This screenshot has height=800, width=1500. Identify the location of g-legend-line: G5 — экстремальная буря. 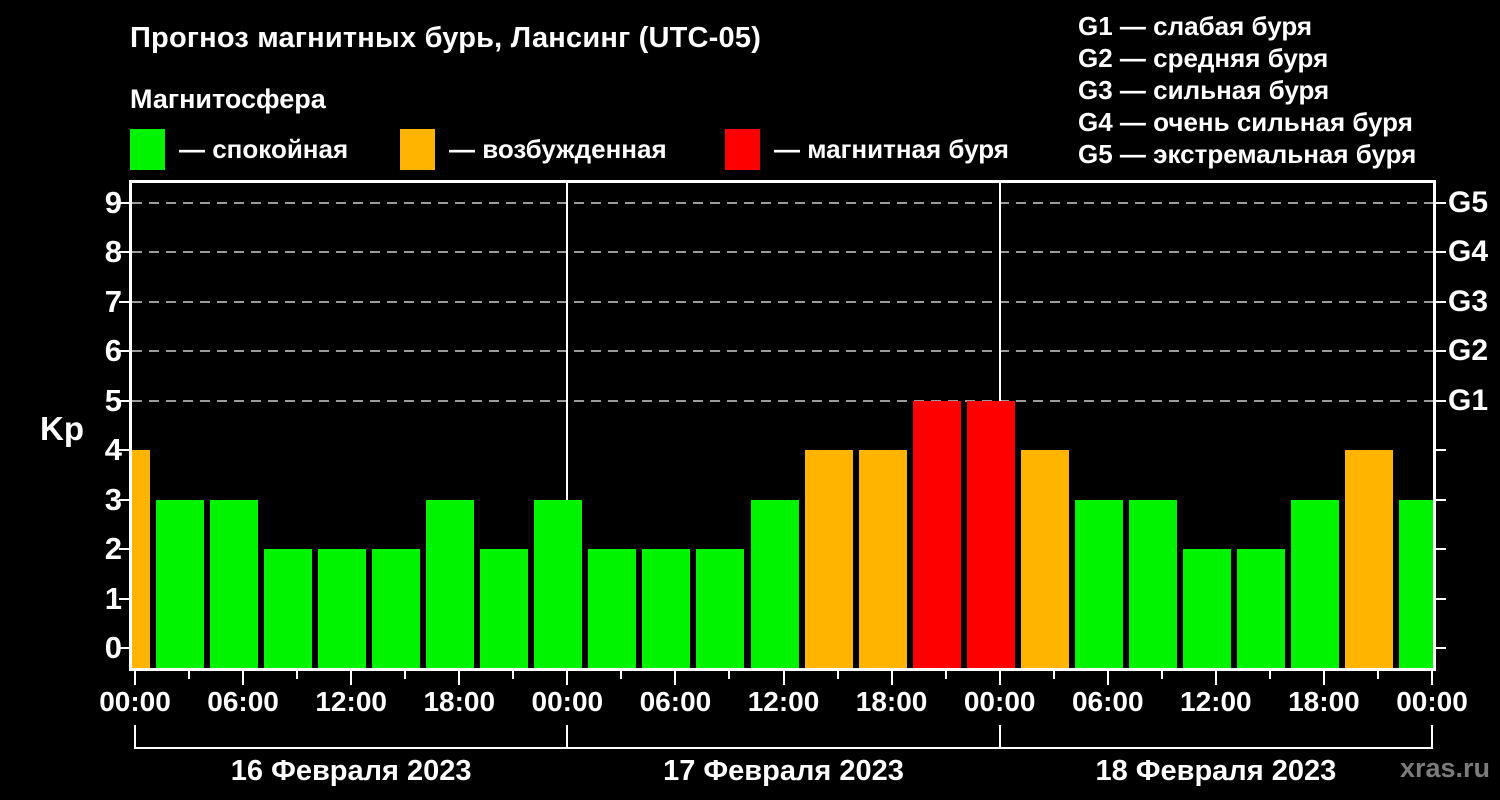
(1247, 154).